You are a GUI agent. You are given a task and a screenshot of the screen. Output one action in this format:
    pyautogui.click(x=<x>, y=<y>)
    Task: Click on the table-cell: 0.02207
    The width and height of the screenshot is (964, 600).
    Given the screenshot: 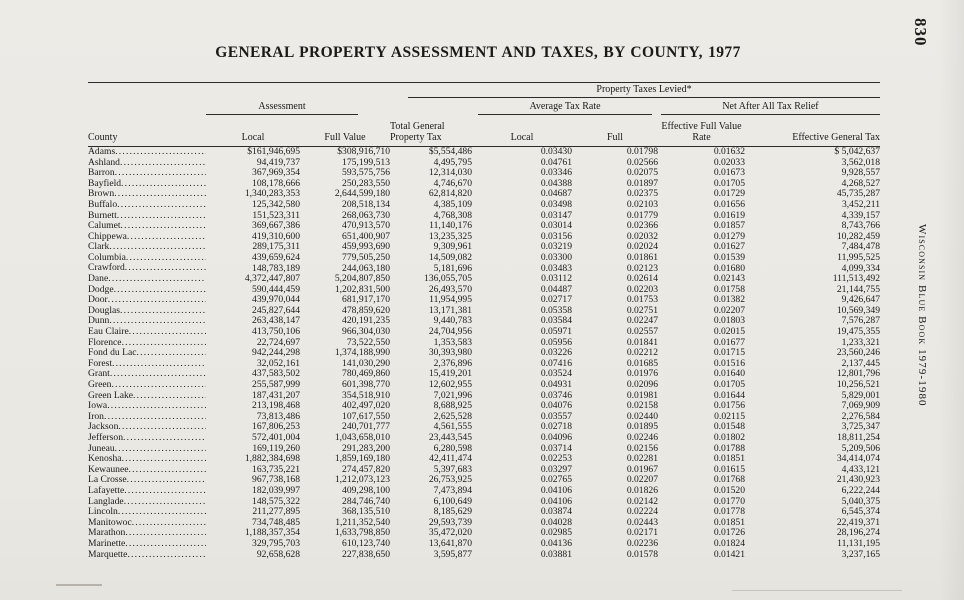 What is the action you would take?
    pyautogui.click(x=642, y=480)
    